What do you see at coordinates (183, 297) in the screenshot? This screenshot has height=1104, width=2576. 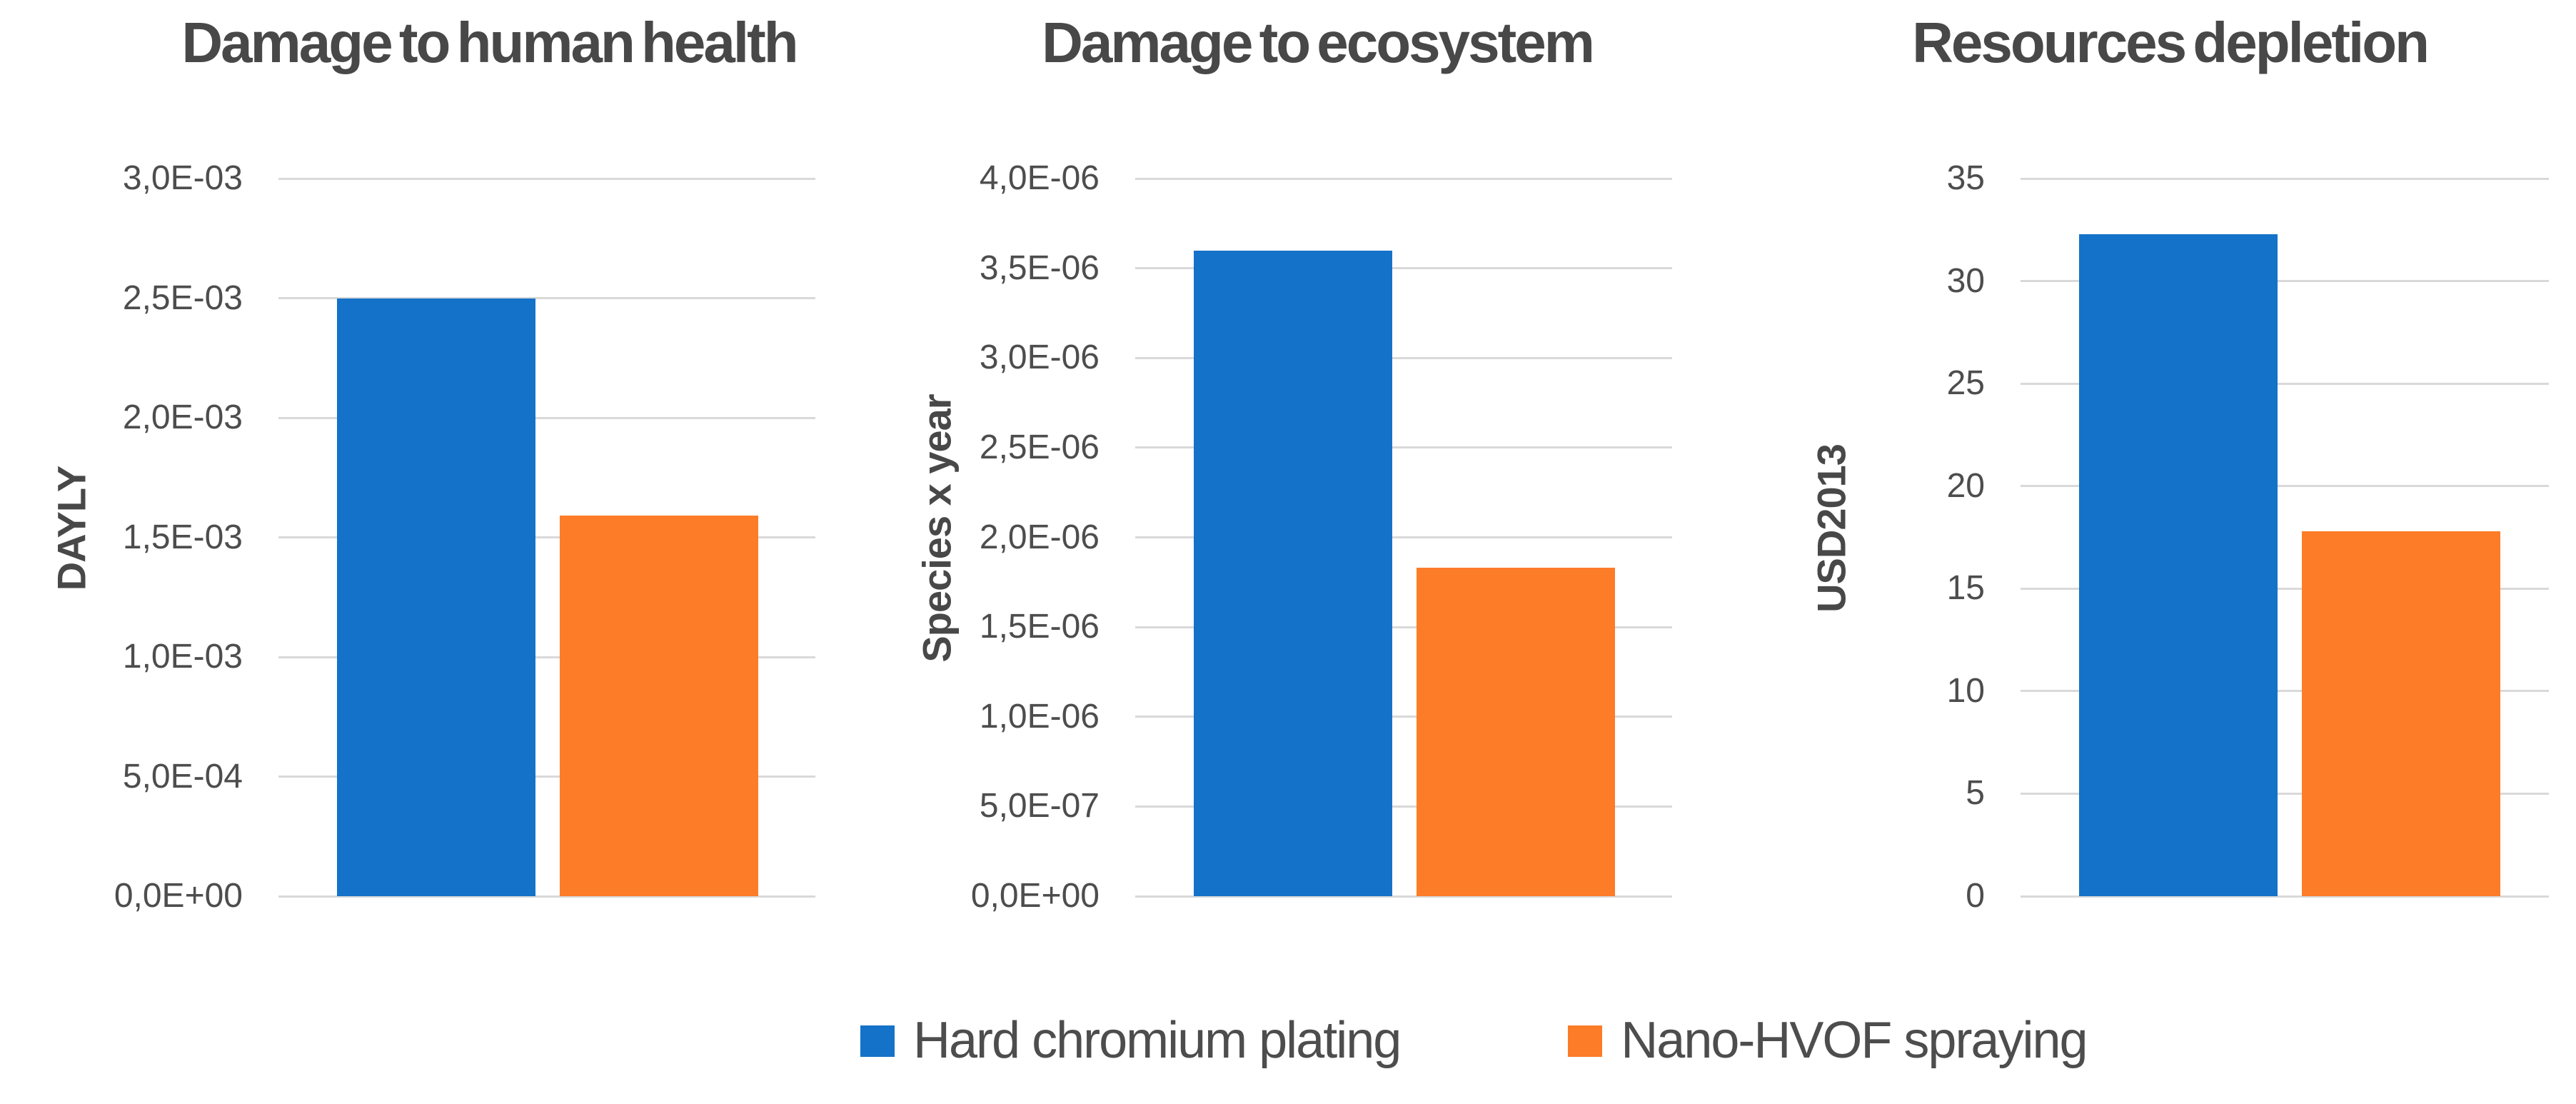 I see `y-tick-label: 2,5E-03` at bounding box center [183, 297].